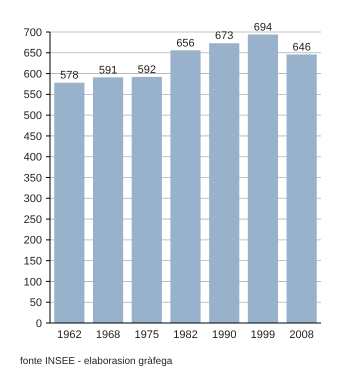  Describe the element at coordinates (185, 43) in the screenshot. I see `data-label: 656` at that location.